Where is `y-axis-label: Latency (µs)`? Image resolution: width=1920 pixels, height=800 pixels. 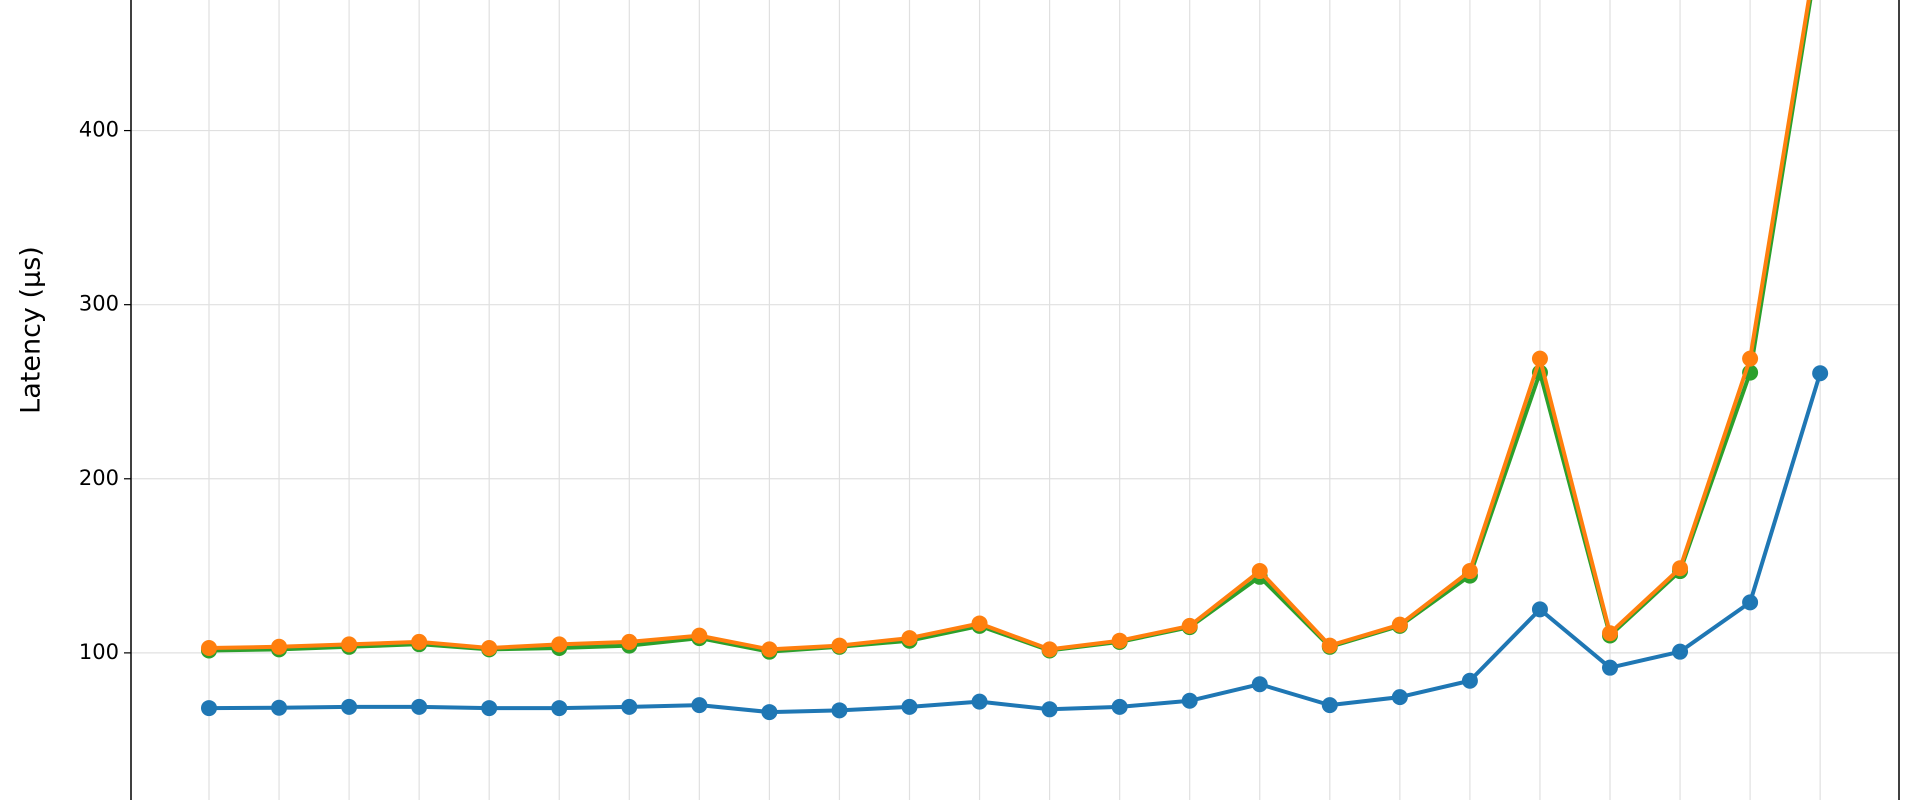
y-axis-label: Latency (µs) is located at coordinates (31, 330).